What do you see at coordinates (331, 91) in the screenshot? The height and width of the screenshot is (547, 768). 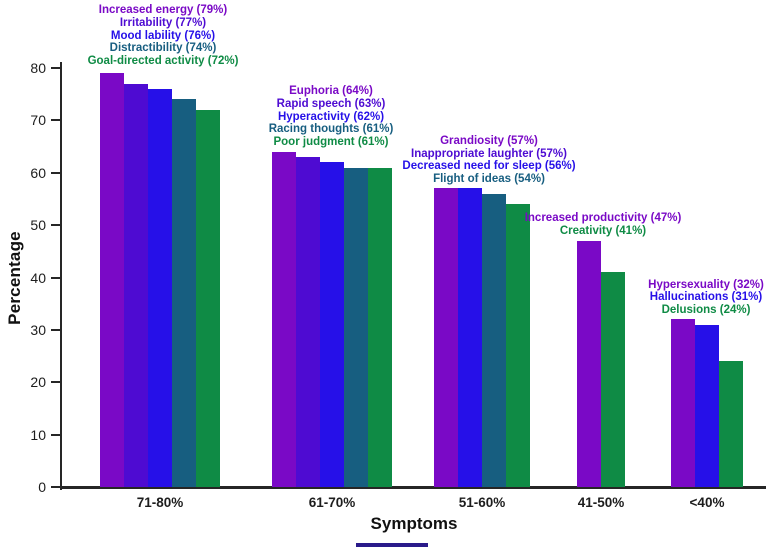 I see `annotation-euphoria: Euphoria (64%)` at bounding box center [331, 91].